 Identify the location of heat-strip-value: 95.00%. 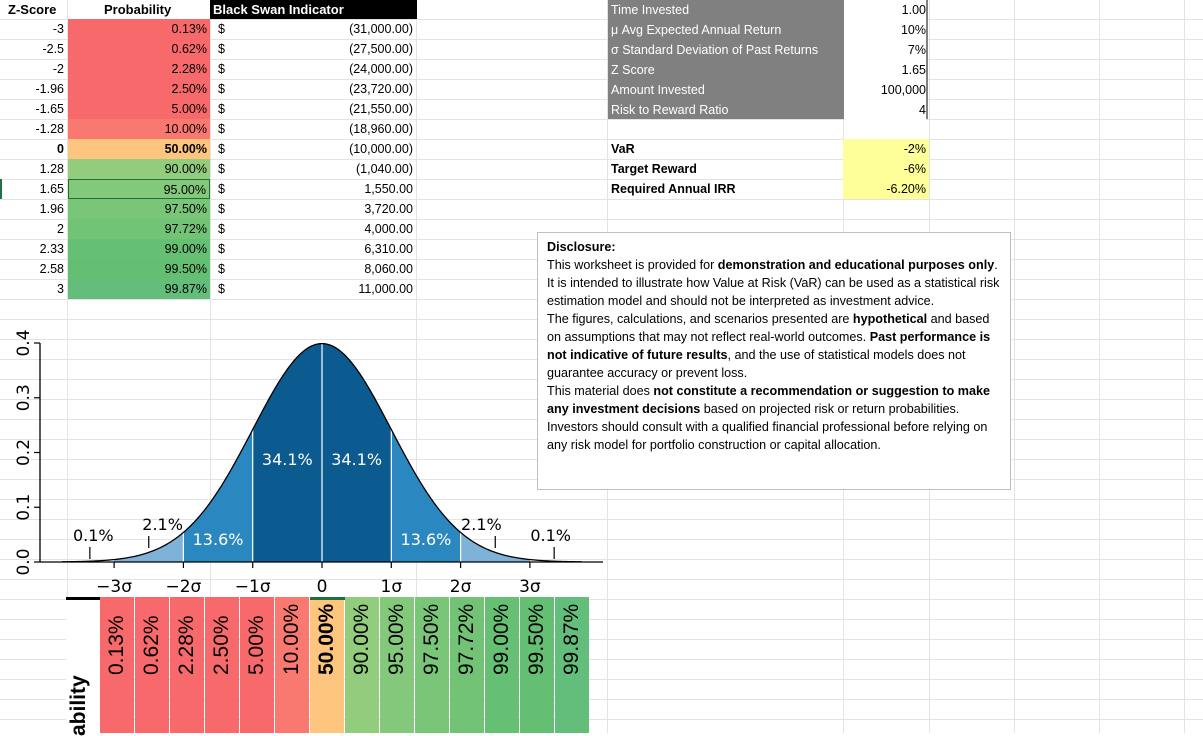
(396, 639).